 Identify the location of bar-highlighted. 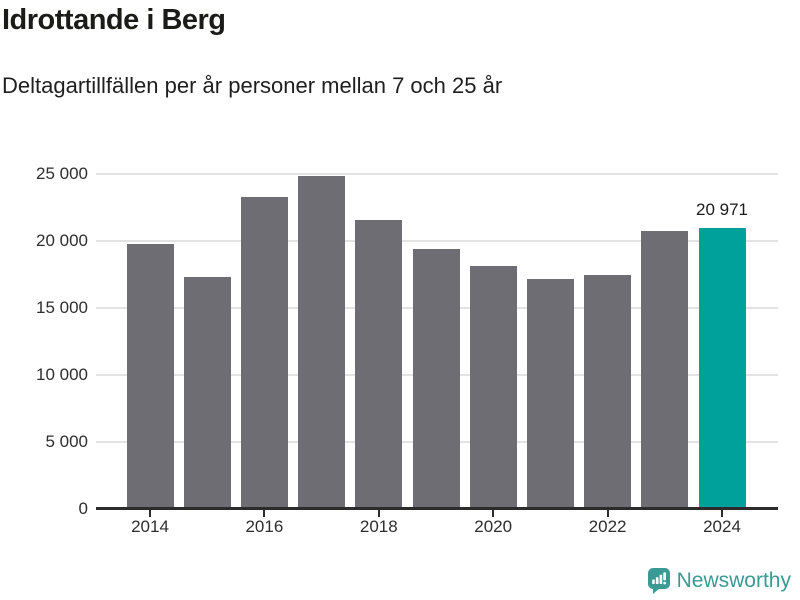
(722, 368).